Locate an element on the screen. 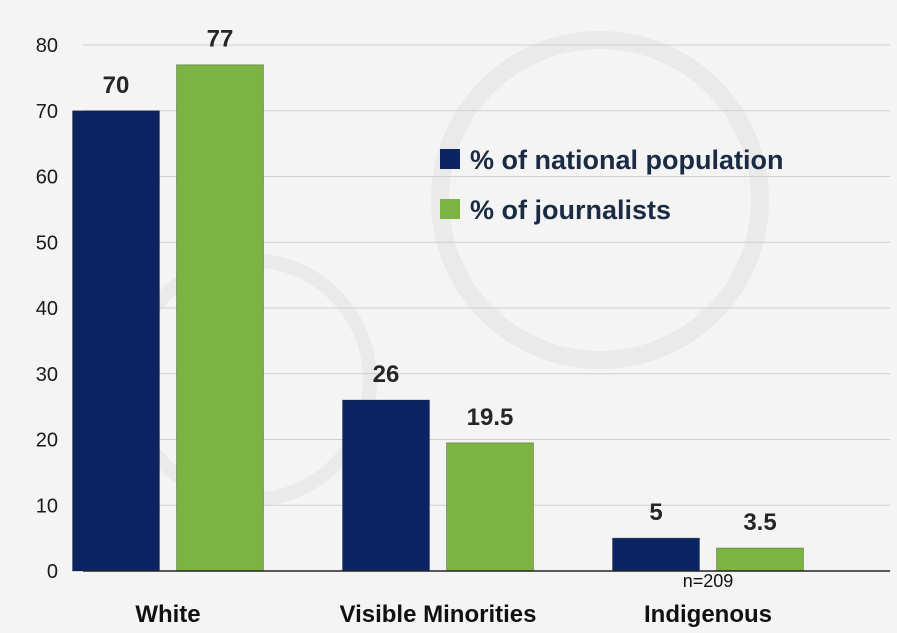 This screenshot has height=633, width=897. y-tick-label: 40 is located at coordinates (47, 309).